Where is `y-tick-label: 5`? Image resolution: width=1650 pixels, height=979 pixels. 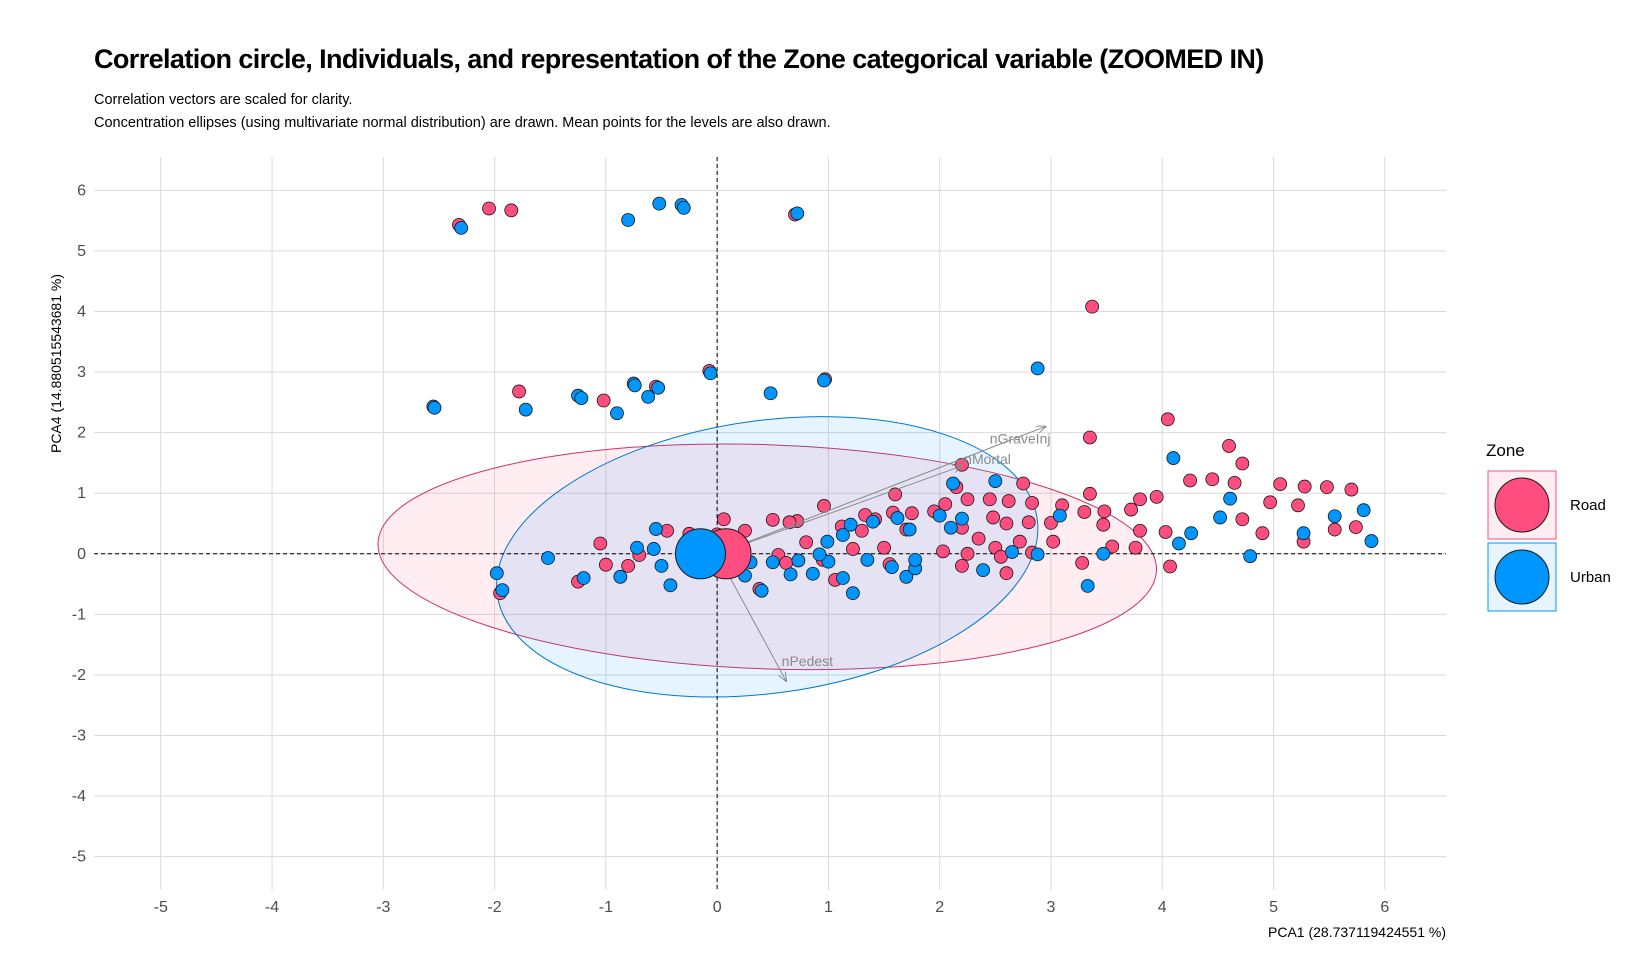
y-tick-label: 5 is located at coordinates (81, 251).